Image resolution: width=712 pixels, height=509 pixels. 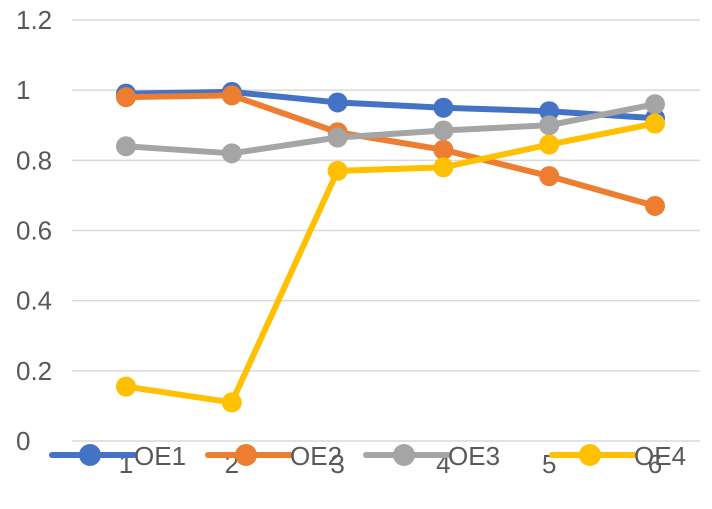 I want to click on y-tick-label: 1, so click(x=23, y=90).